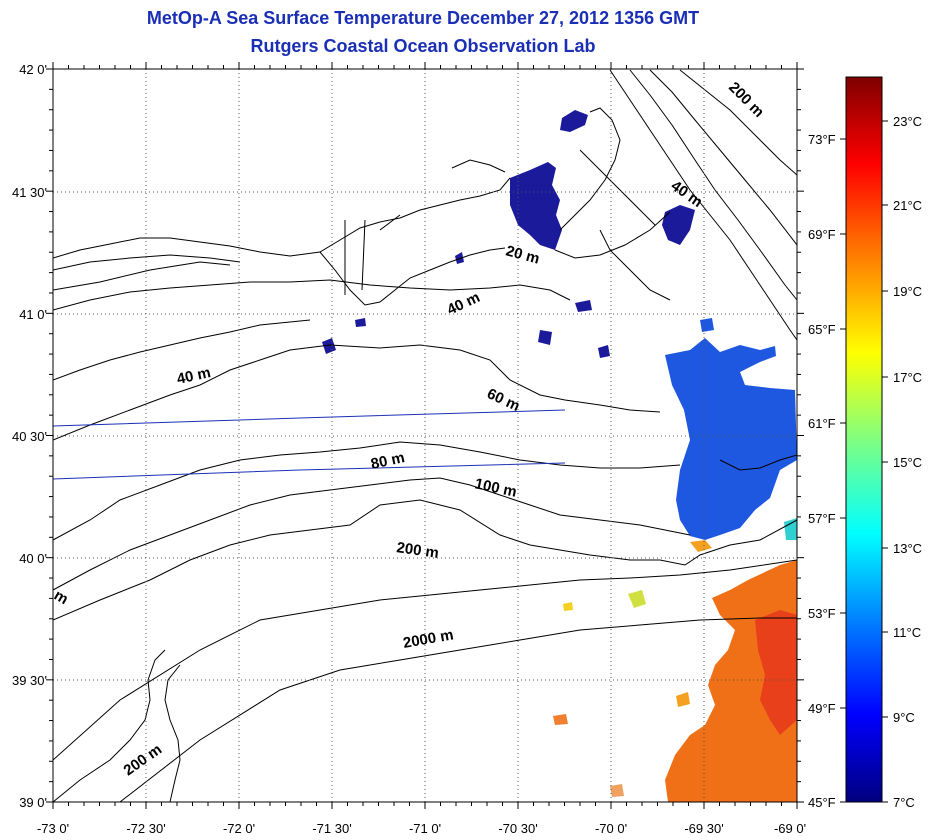 The height and width of the screenshot is (840, 928). Describe the element at coordinates (907, 632) in the screenshot. I see `celsius-label: 11°C` at that location.